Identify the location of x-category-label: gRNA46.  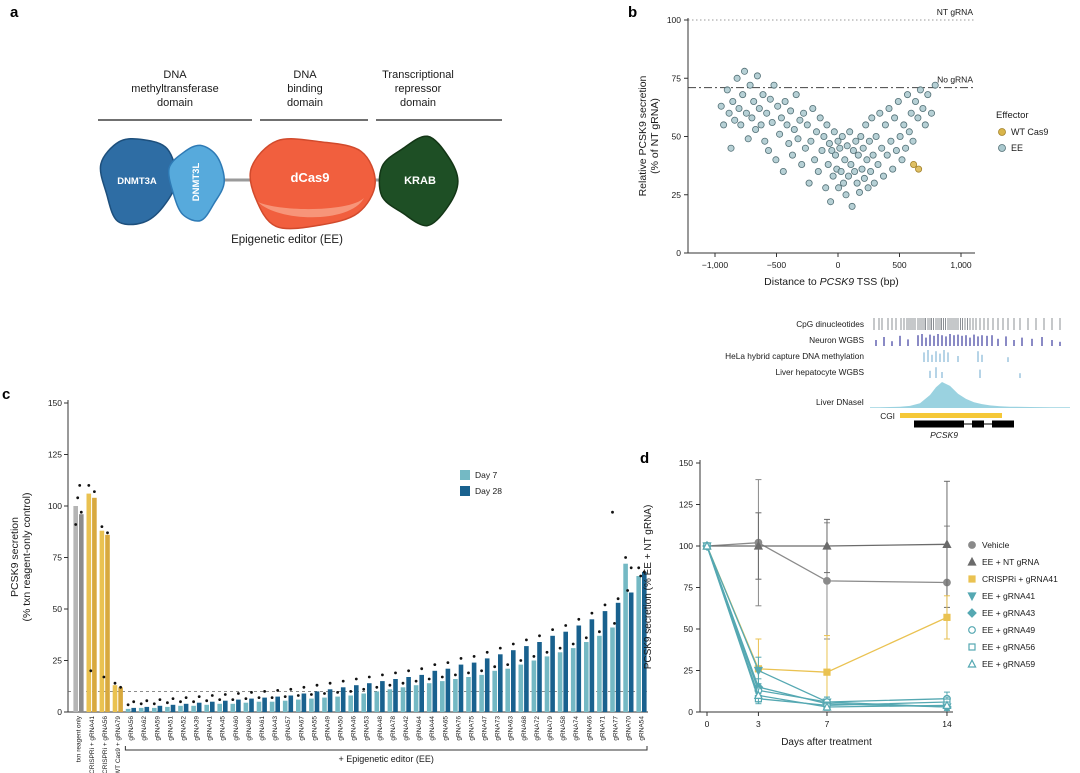
(354, 728).